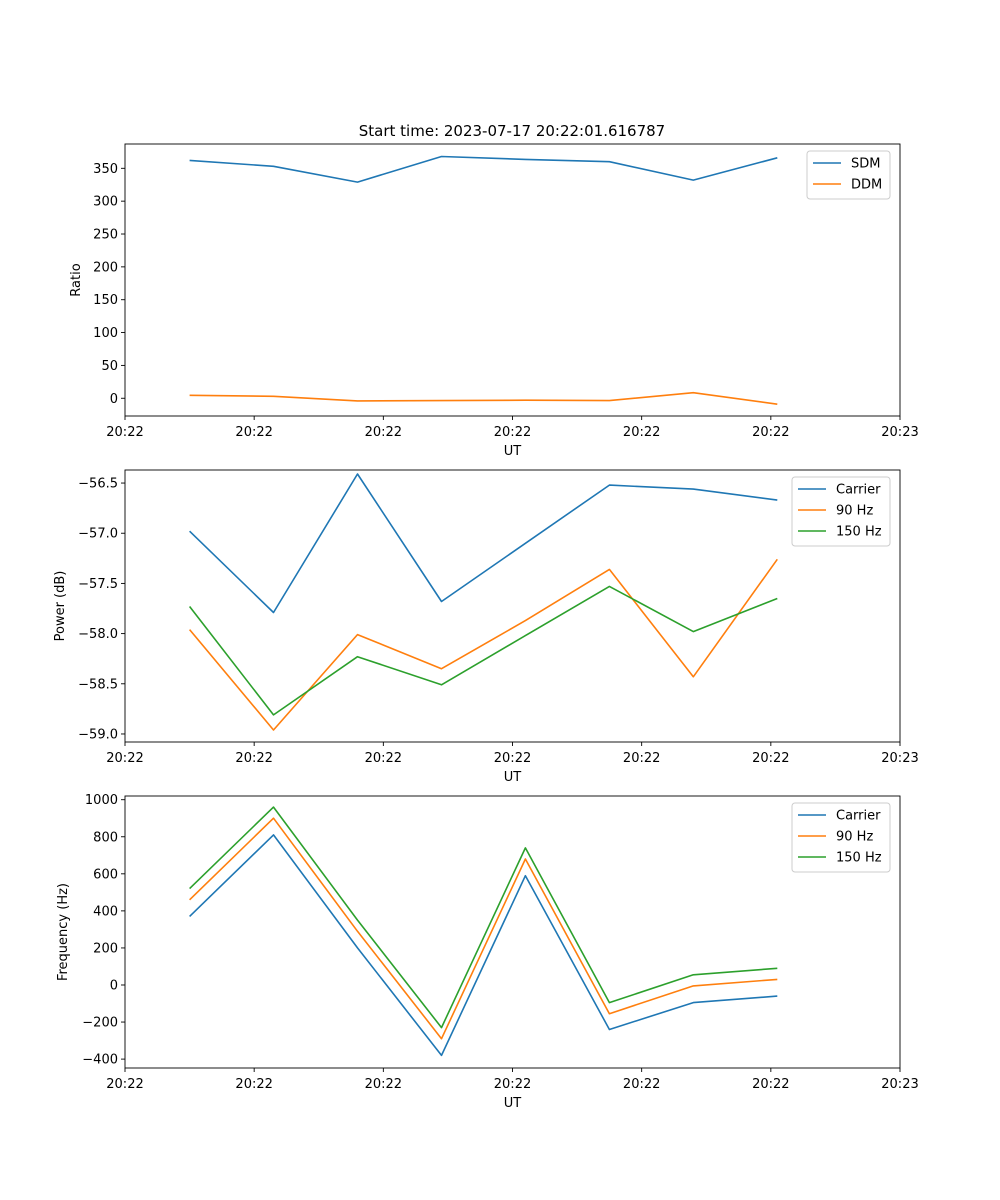 This screenshot has width=1000, height=1200. I want to click on y-tick-label: 600, so click(105, 874).